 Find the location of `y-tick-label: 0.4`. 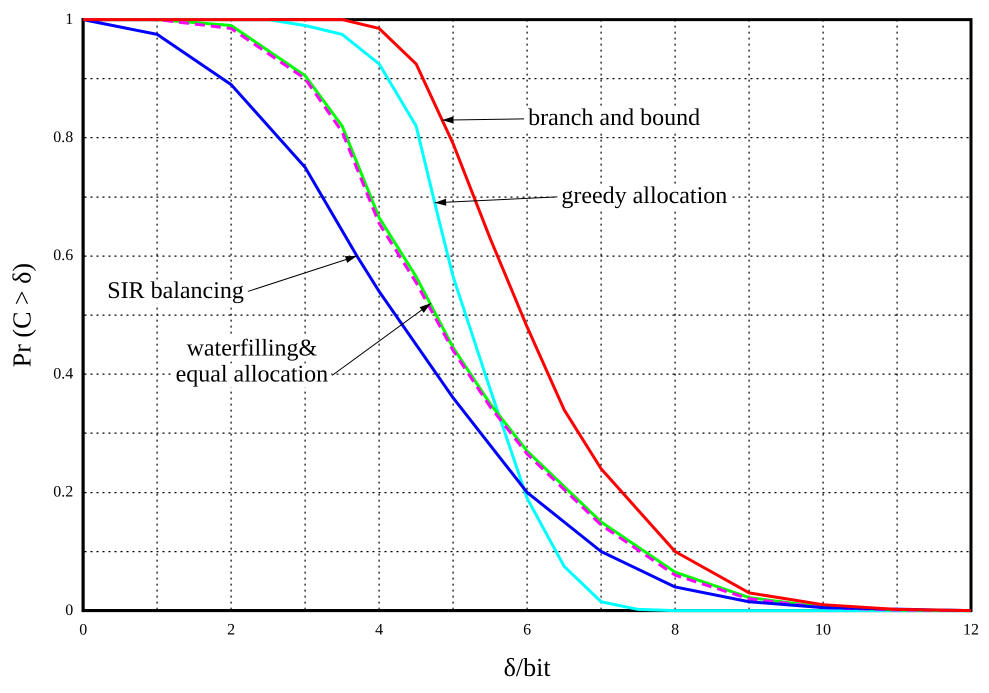

y-tick-label: 0.4 is located at coordinates (63, 373).